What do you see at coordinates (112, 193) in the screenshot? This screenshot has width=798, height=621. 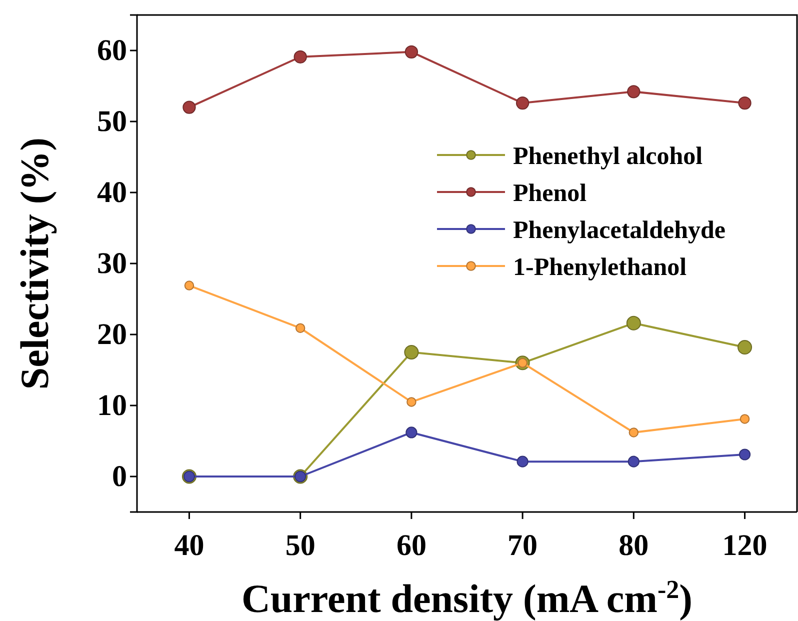 I see `y-tick-label: 40` at bounding box center [112, 193].